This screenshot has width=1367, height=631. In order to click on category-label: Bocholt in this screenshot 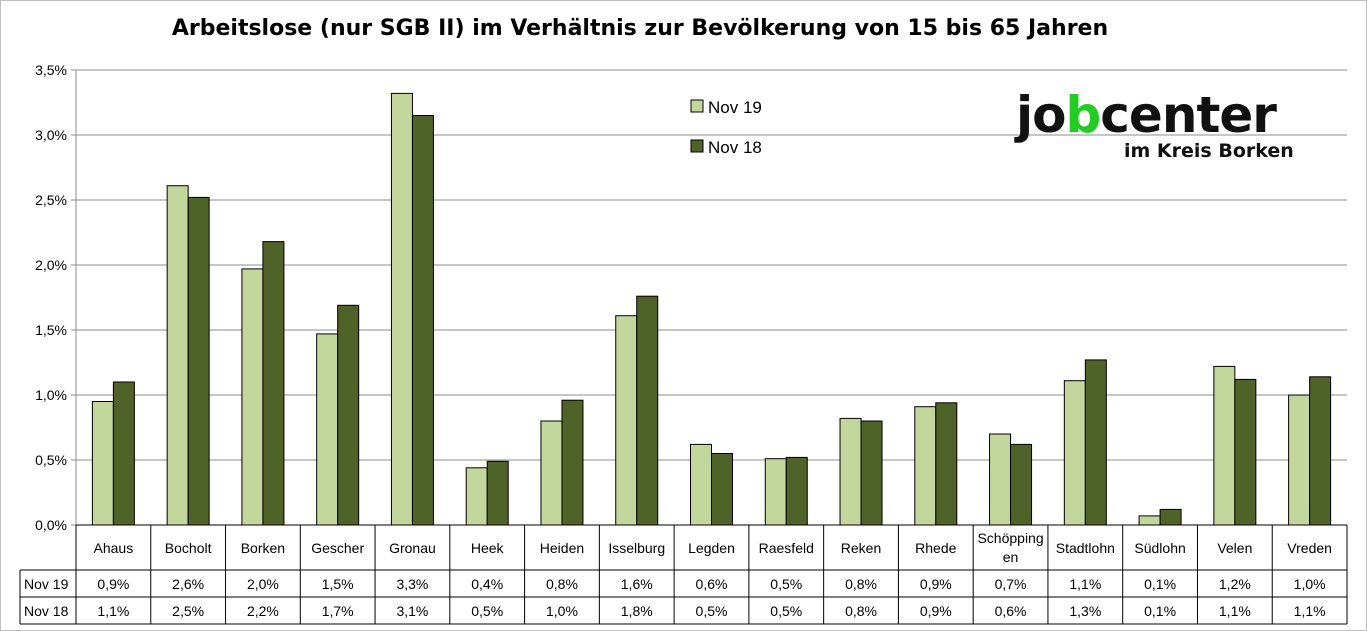, I will do `click(188, 548)`.